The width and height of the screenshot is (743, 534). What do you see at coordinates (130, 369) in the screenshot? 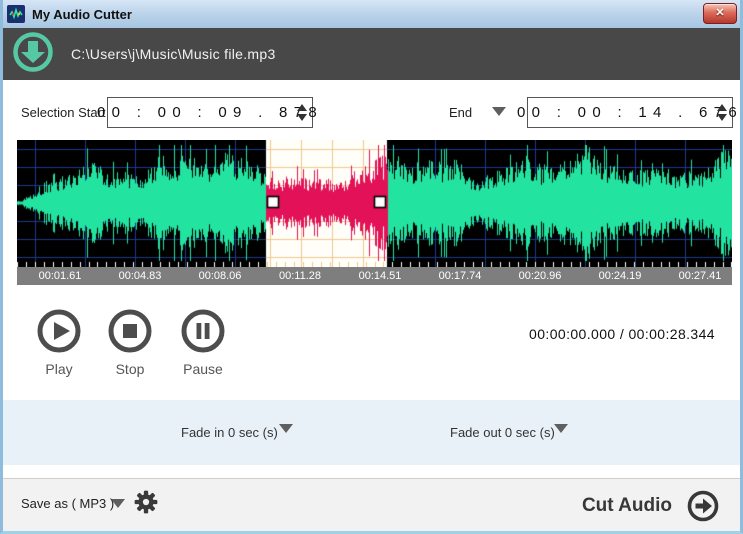
I see `stop-label: Stop` at bounding box center [130, 369].